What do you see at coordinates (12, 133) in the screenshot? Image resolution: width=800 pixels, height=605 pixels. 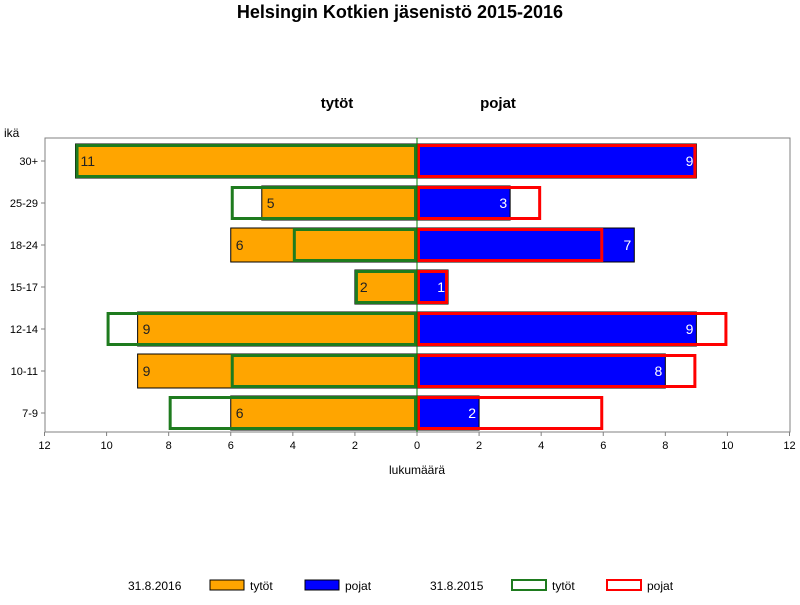 I see `y-axis-label: ikä` at bounding box center [12, 133].